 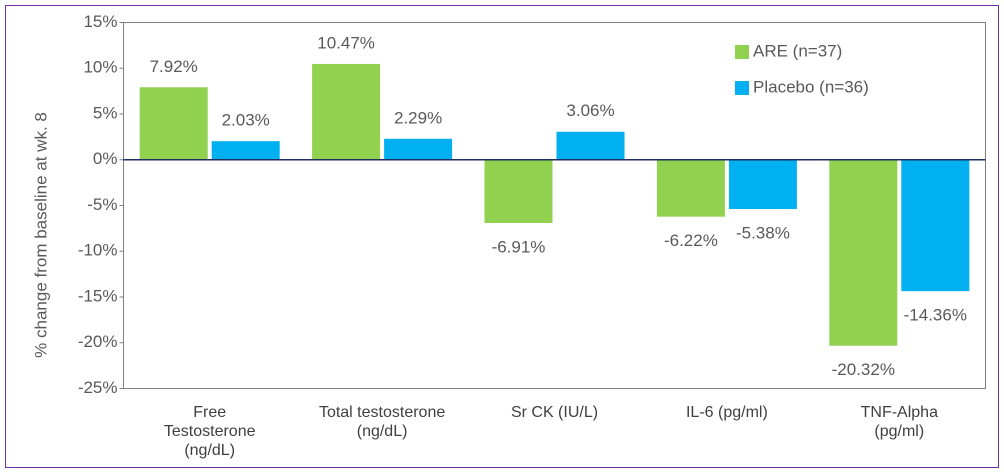 What do you see at coordinates (763, 232) in the screenshot?
I see `data-label: -5.38%` at bounding box center [763, 232].